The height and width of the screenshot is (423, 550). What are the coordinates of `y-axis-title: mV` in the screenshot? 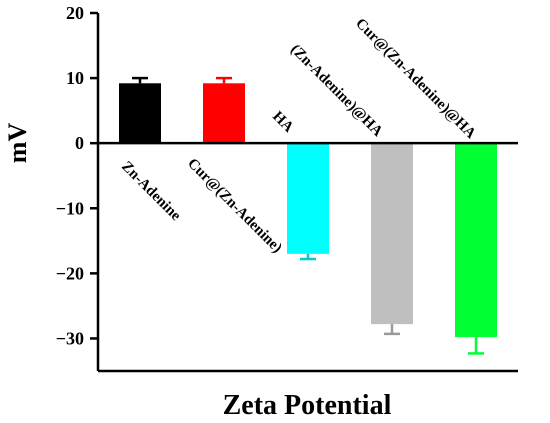 It's located at (17, 143).